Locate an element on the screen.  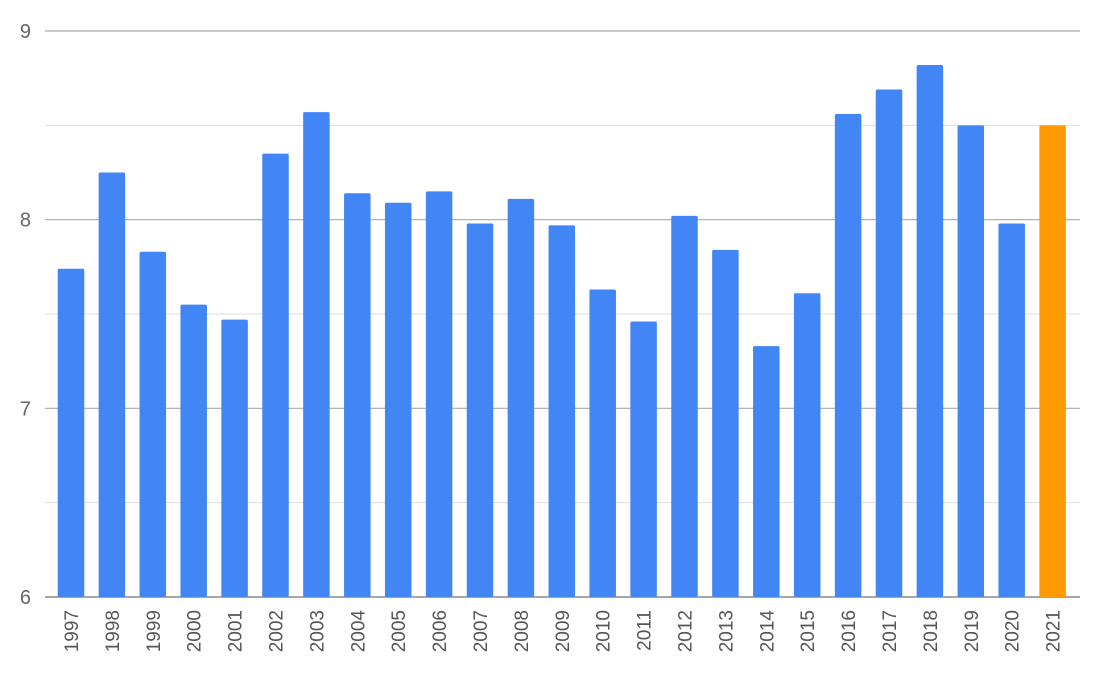
x-tick-label-2010: 2010 is located at coordinates (604, 631).